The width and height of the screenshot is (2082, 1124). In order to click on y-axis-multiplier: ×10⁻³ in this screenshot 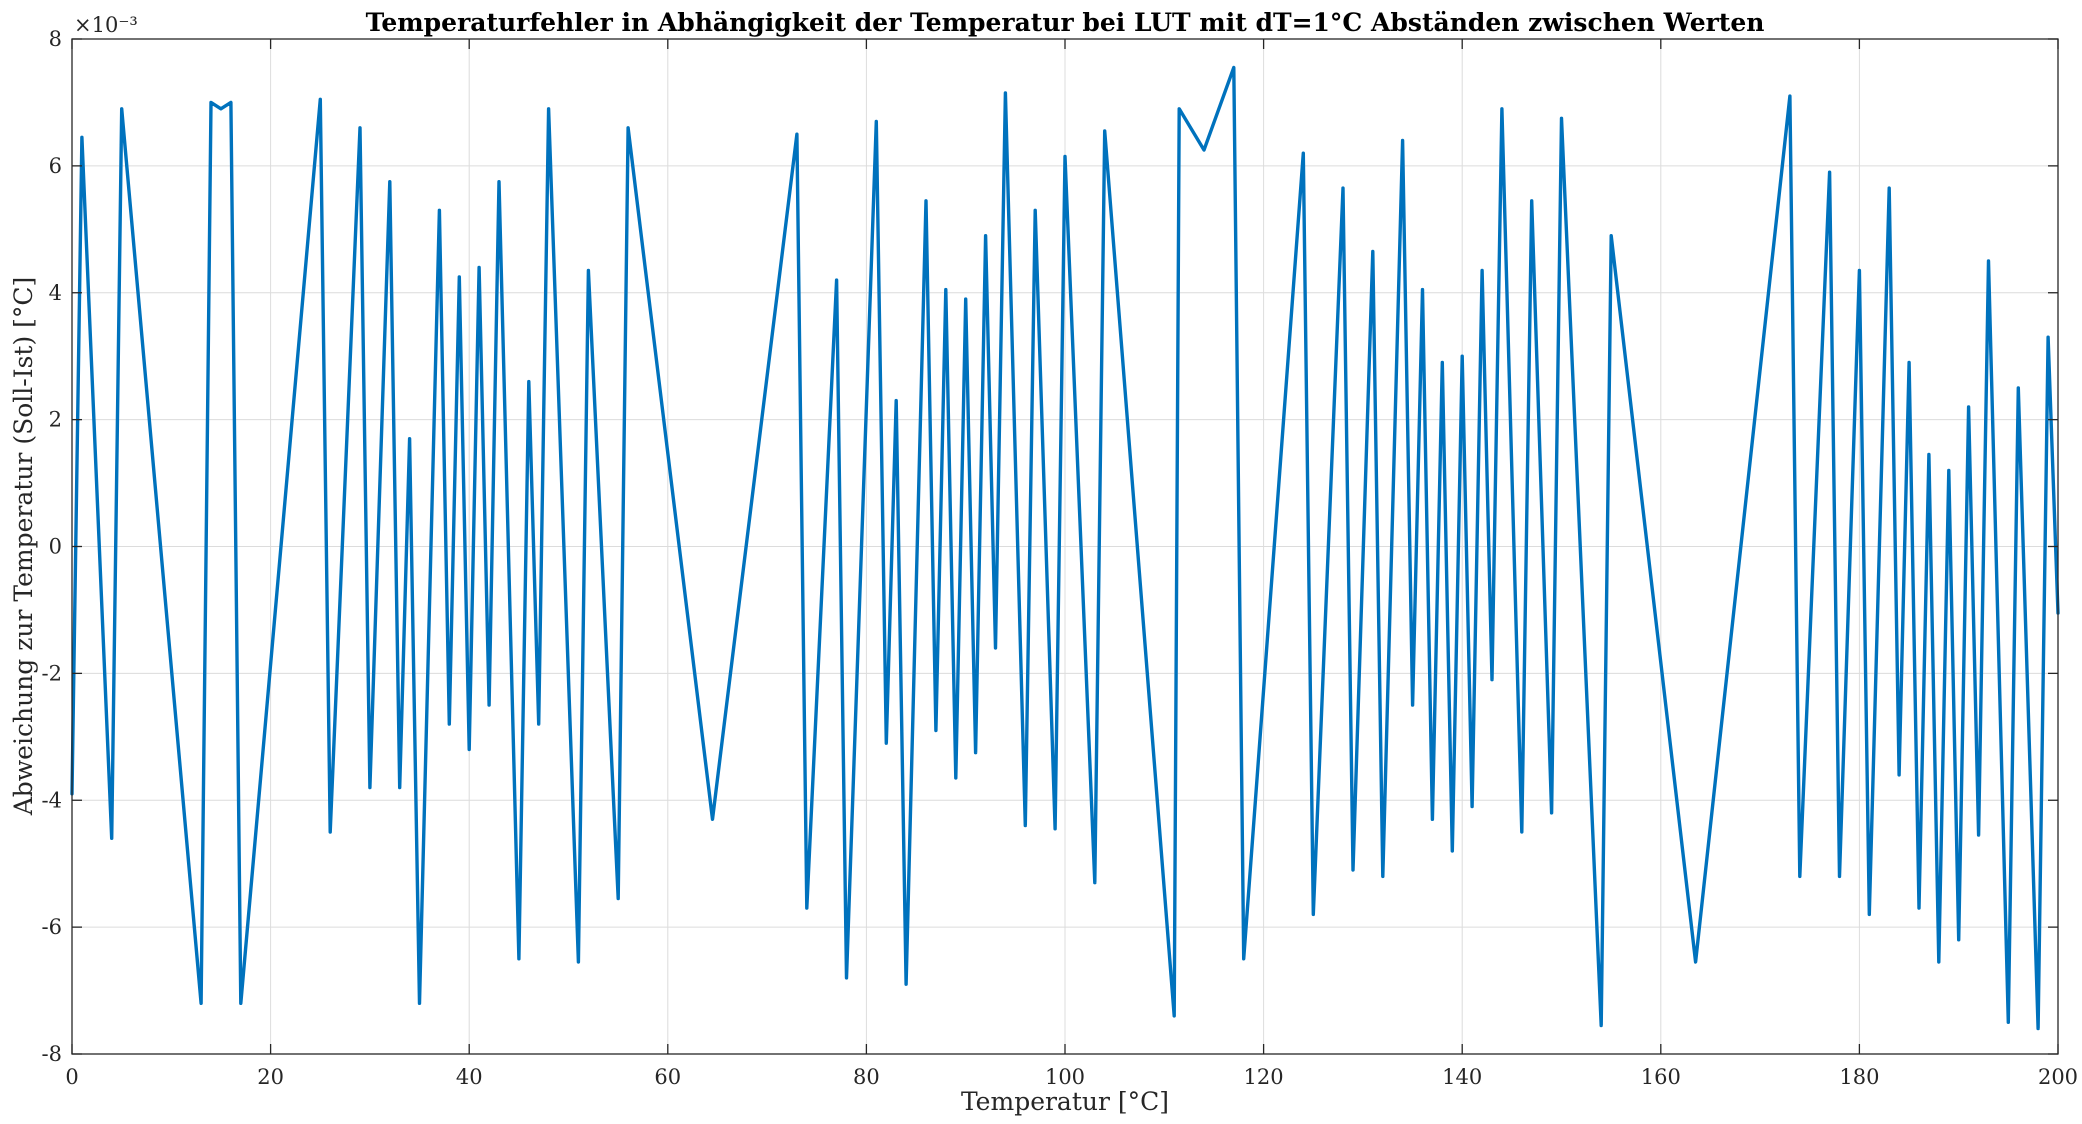, I will do `click(106, 25)`.